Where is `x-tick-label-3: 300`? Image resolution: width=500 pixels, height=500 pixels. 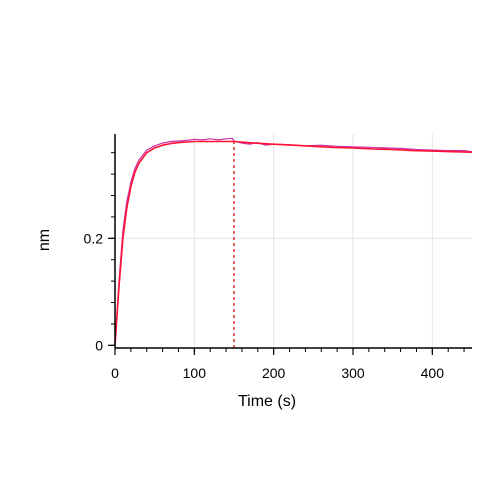
x-tick-label-3: 300 is located at coordinates (353, 373).